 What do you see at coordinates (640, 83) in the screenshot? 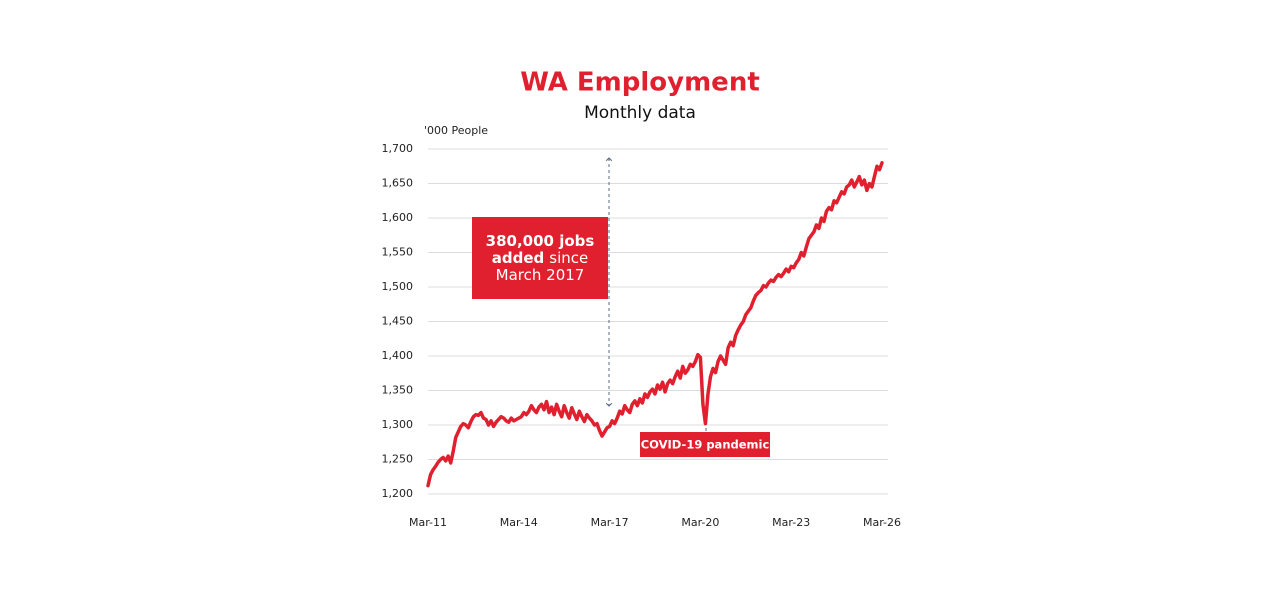
I see `chart-title: WA Employment` at bounding box center [640, 83].